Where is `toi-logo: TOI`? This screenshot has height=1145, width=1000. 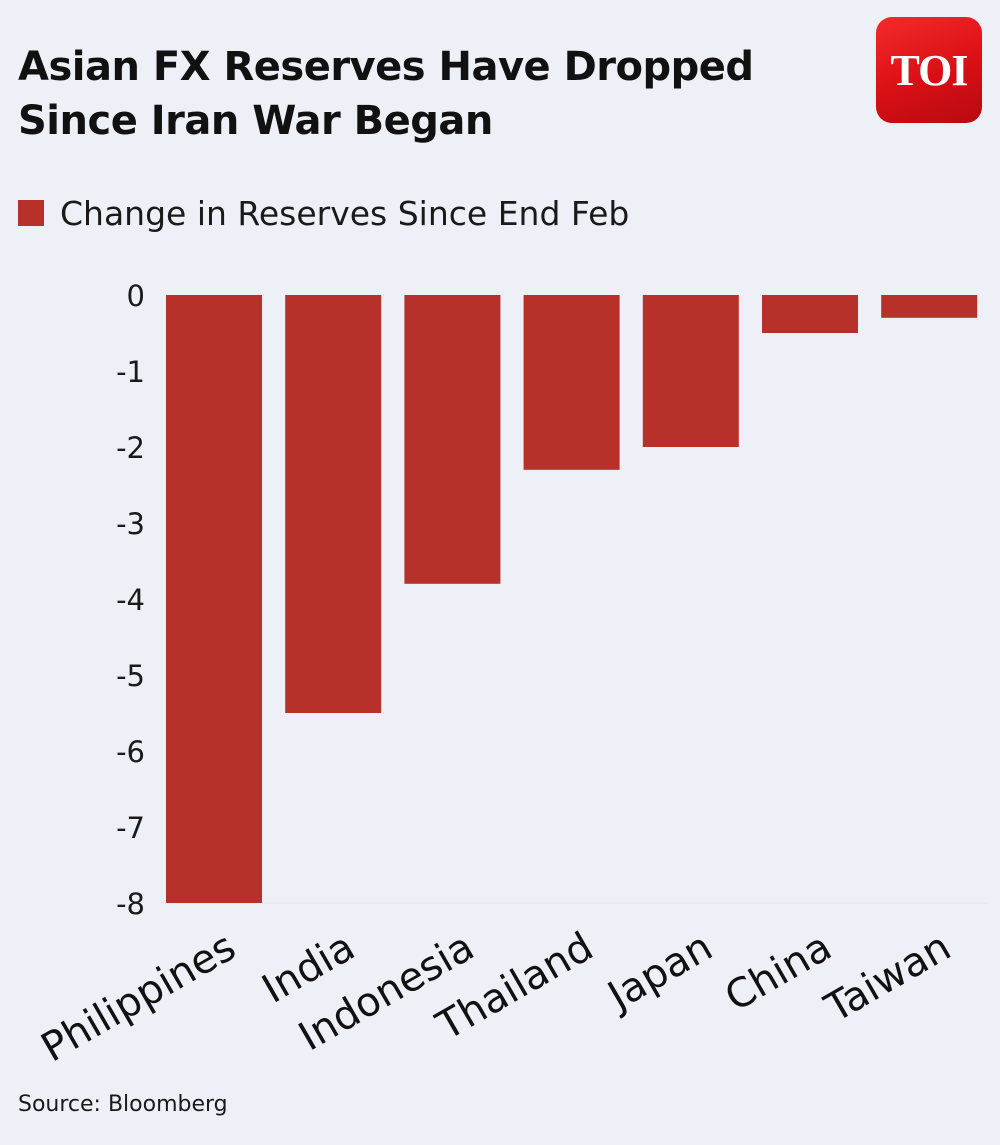
toi-logo: TOI is located at coordinates (929, 70).